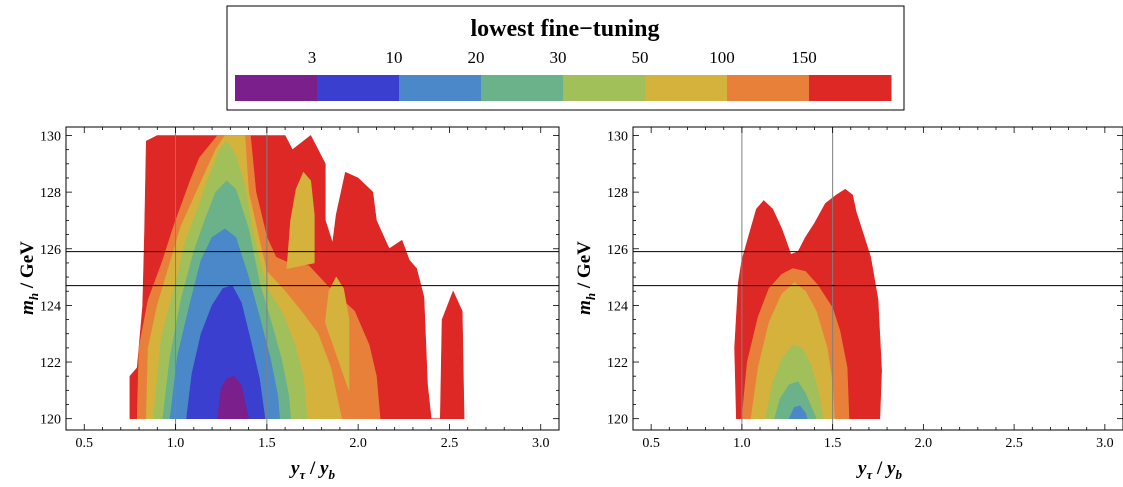 The height and width of the screenshot is (487, 1123). What do you see at coordinates (586, 278) in the screenshot?
I see `y-axis-label-right: mh / GeV` at bounding box center [586, 278].